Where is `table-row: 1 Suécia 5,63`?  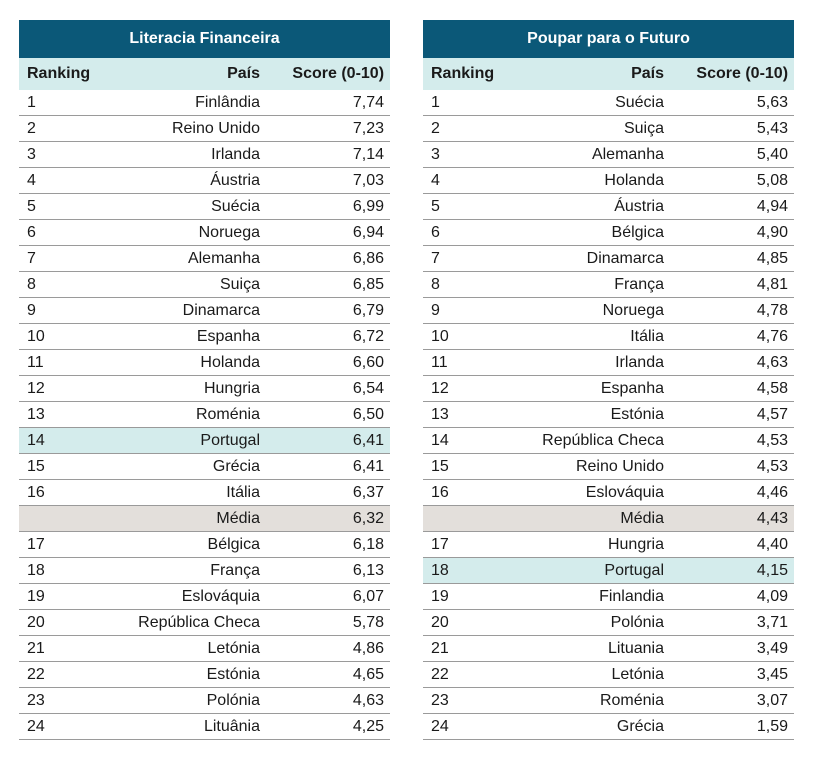 table-row: 1 Suécia 5,63 is located at coordinates (609, 103).